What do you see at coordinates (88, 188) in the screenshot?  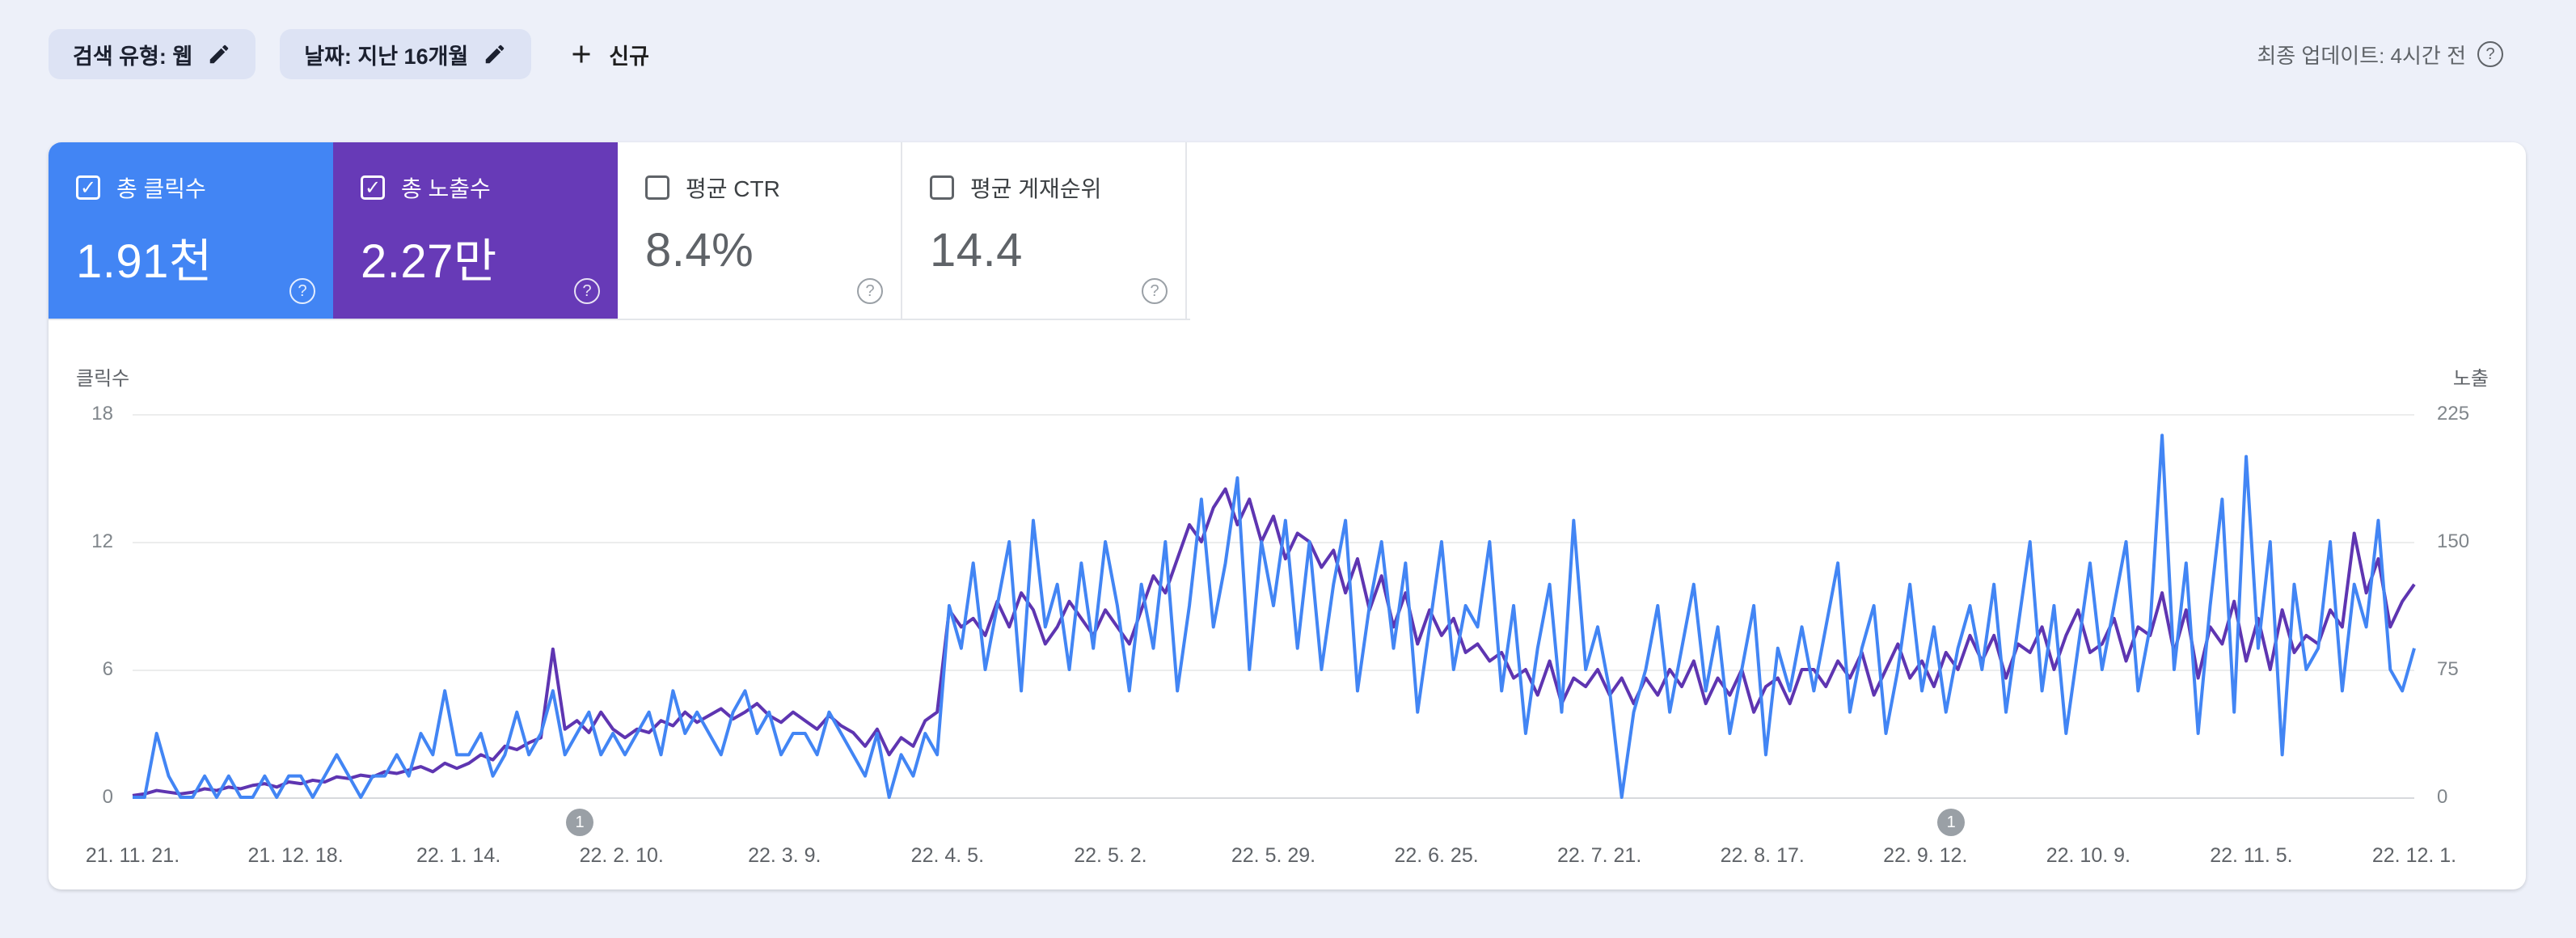 I see `total-clicks-checkbox` at bounding box center [88, 188].